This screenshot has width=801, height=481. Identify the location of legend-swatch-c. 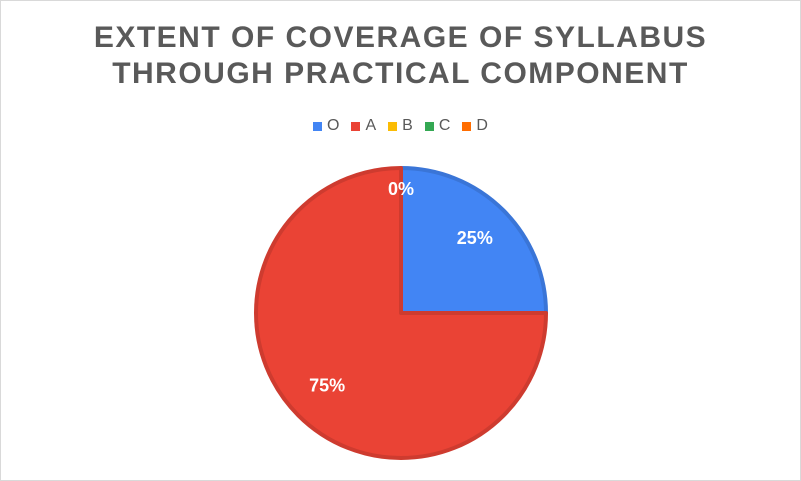
(429, 126).